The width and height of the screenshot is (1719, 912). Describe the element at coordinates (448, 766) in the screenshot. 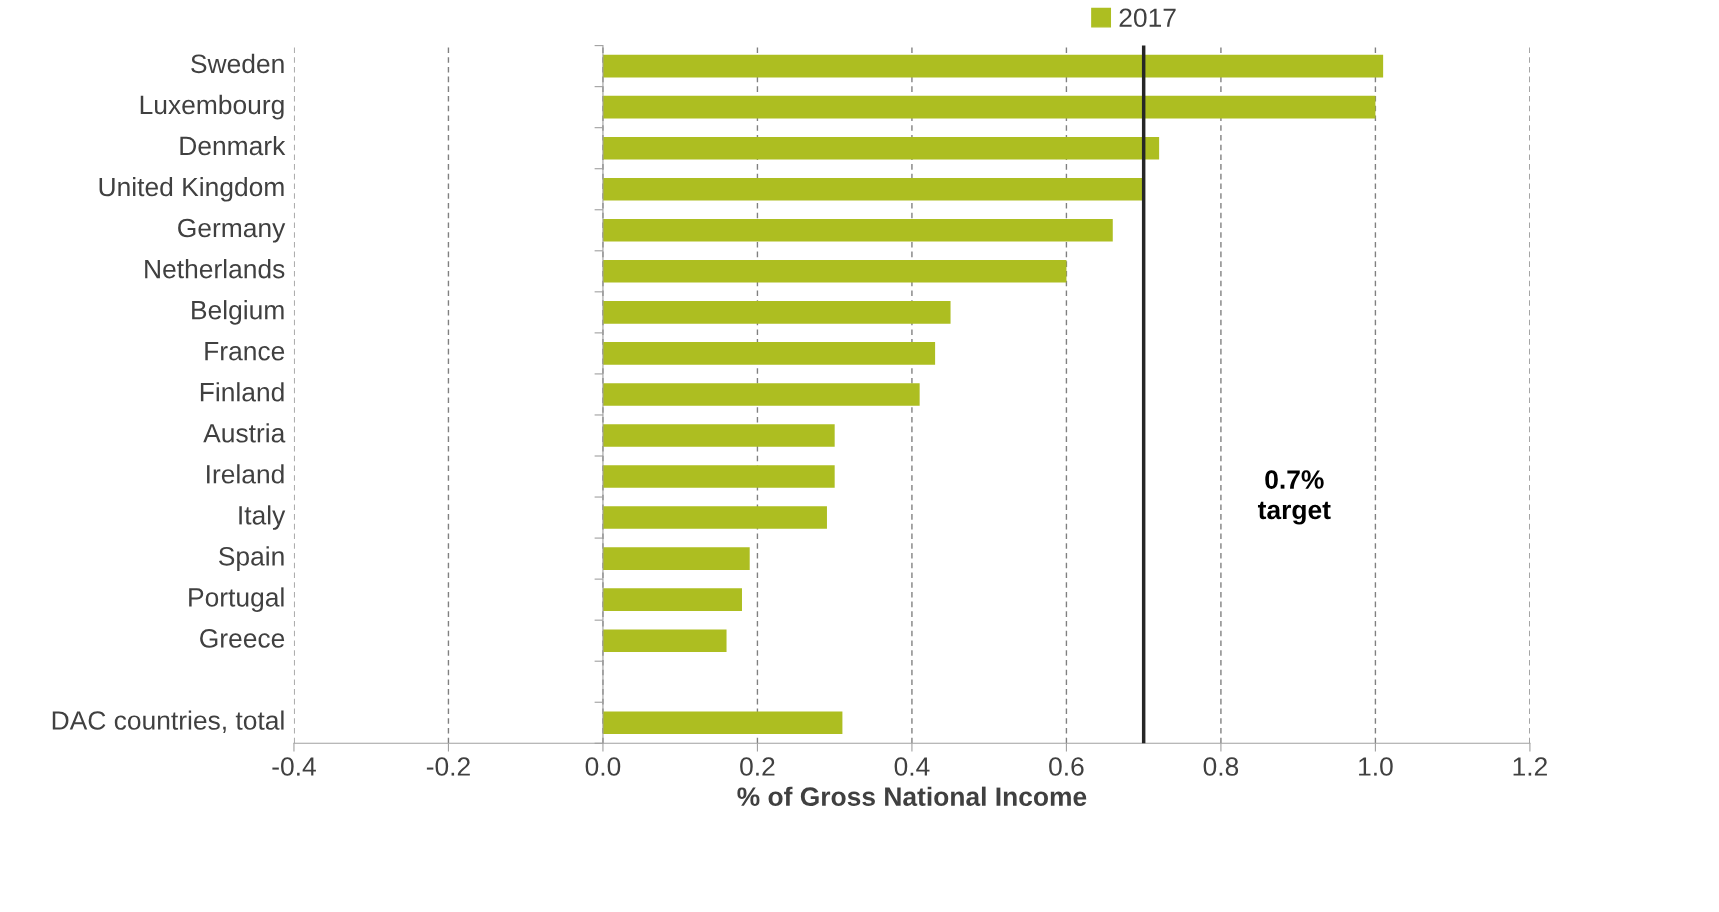

I see `x-tick-label: -0.2` at that location.